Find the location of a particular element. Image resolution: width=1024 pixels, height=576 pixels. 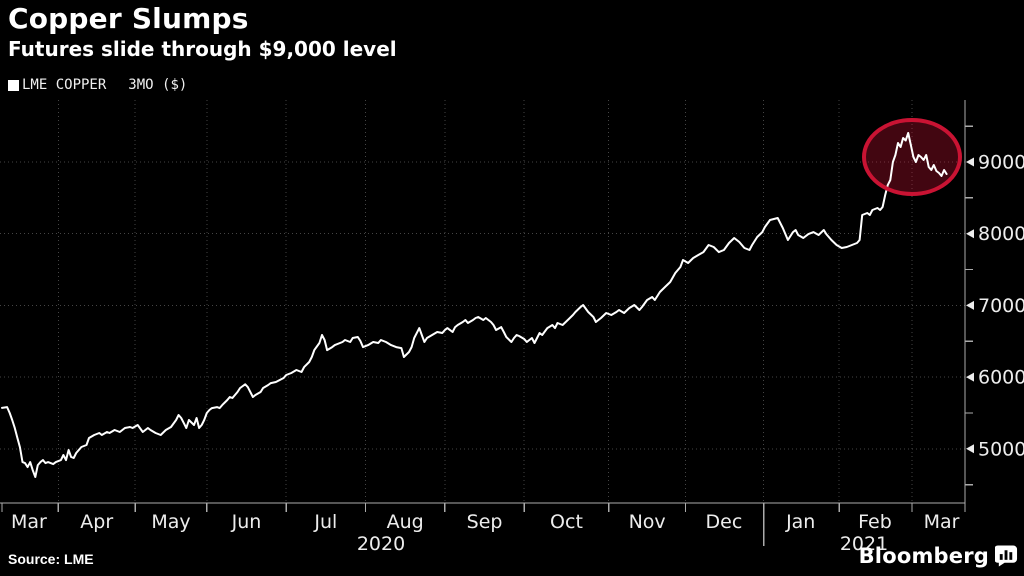

page-subtitle: Futures slide through $9,000 level is located at coordinates (202, 49).